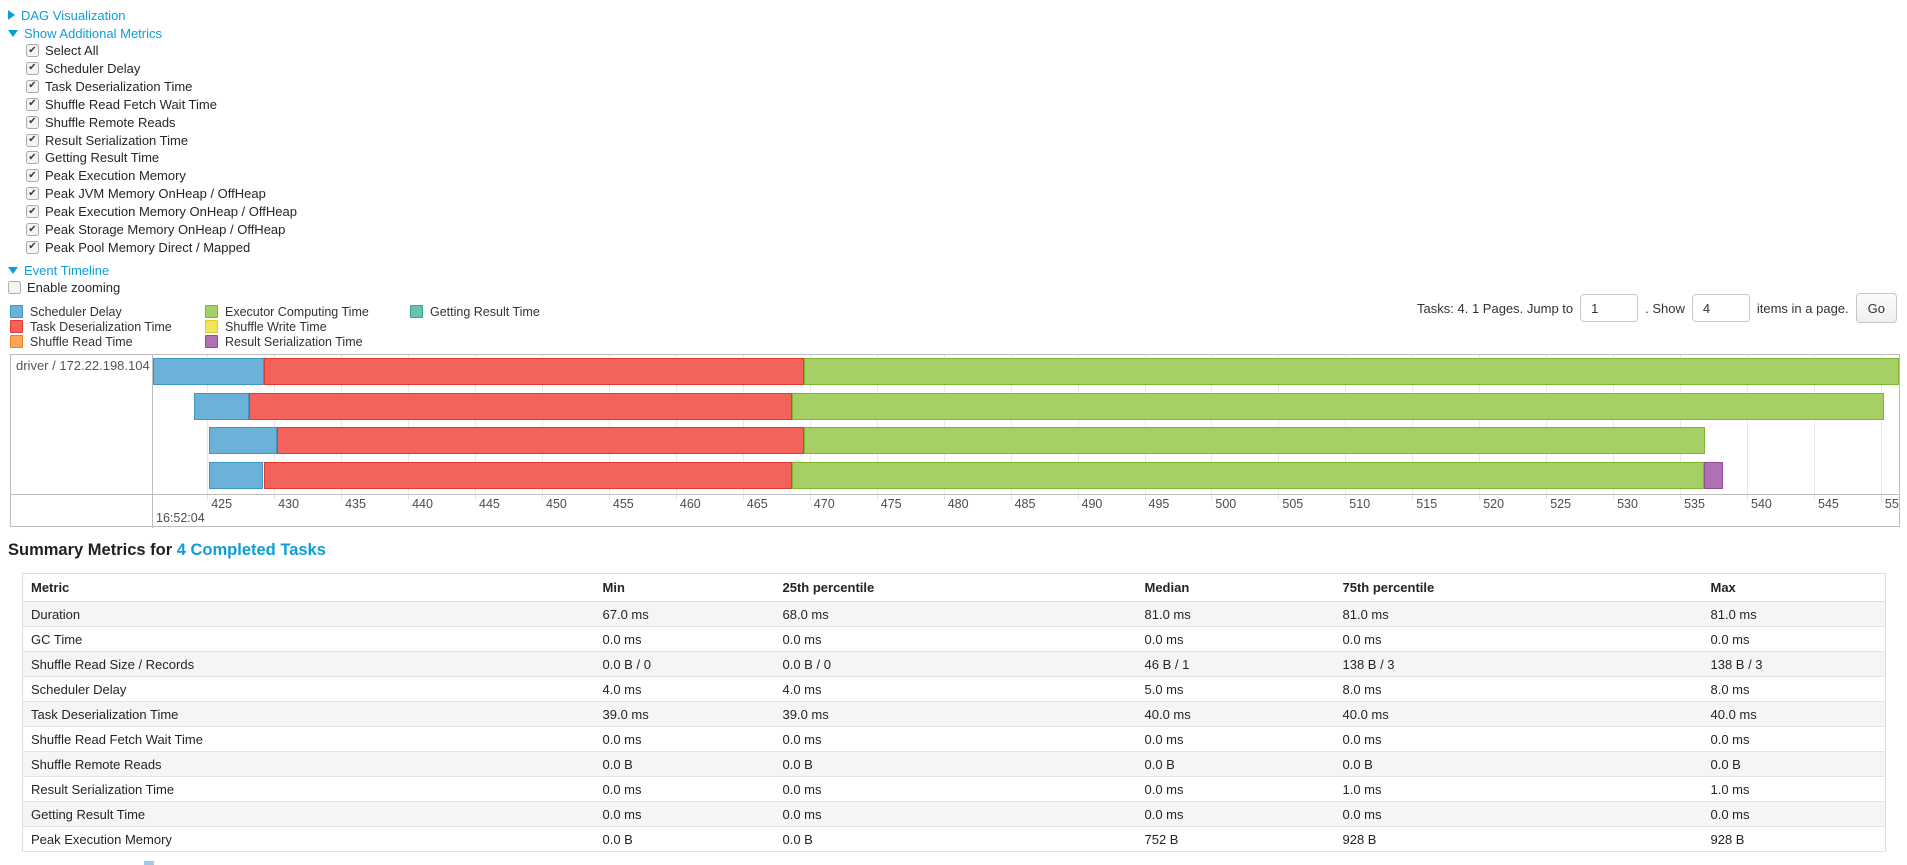  What do you see at coordinates (92, 550) in the screenshot?
I see `summary-heading-text: Summary Metrics for` at bounding box center [92, 550].